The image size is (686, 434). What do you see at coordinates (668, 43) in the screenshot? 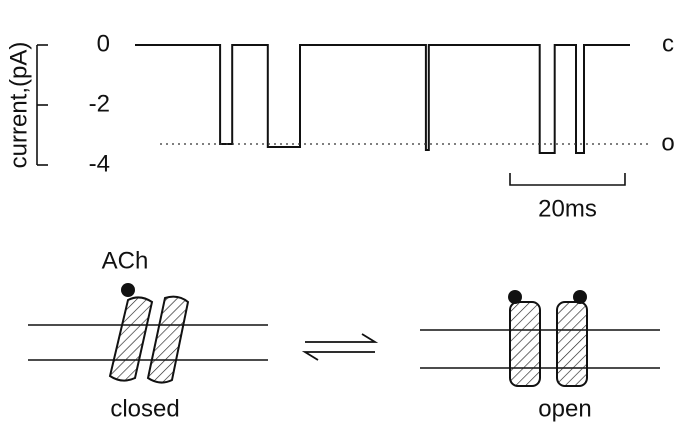
I see `state-label: c` at bounding box center [668, 43].